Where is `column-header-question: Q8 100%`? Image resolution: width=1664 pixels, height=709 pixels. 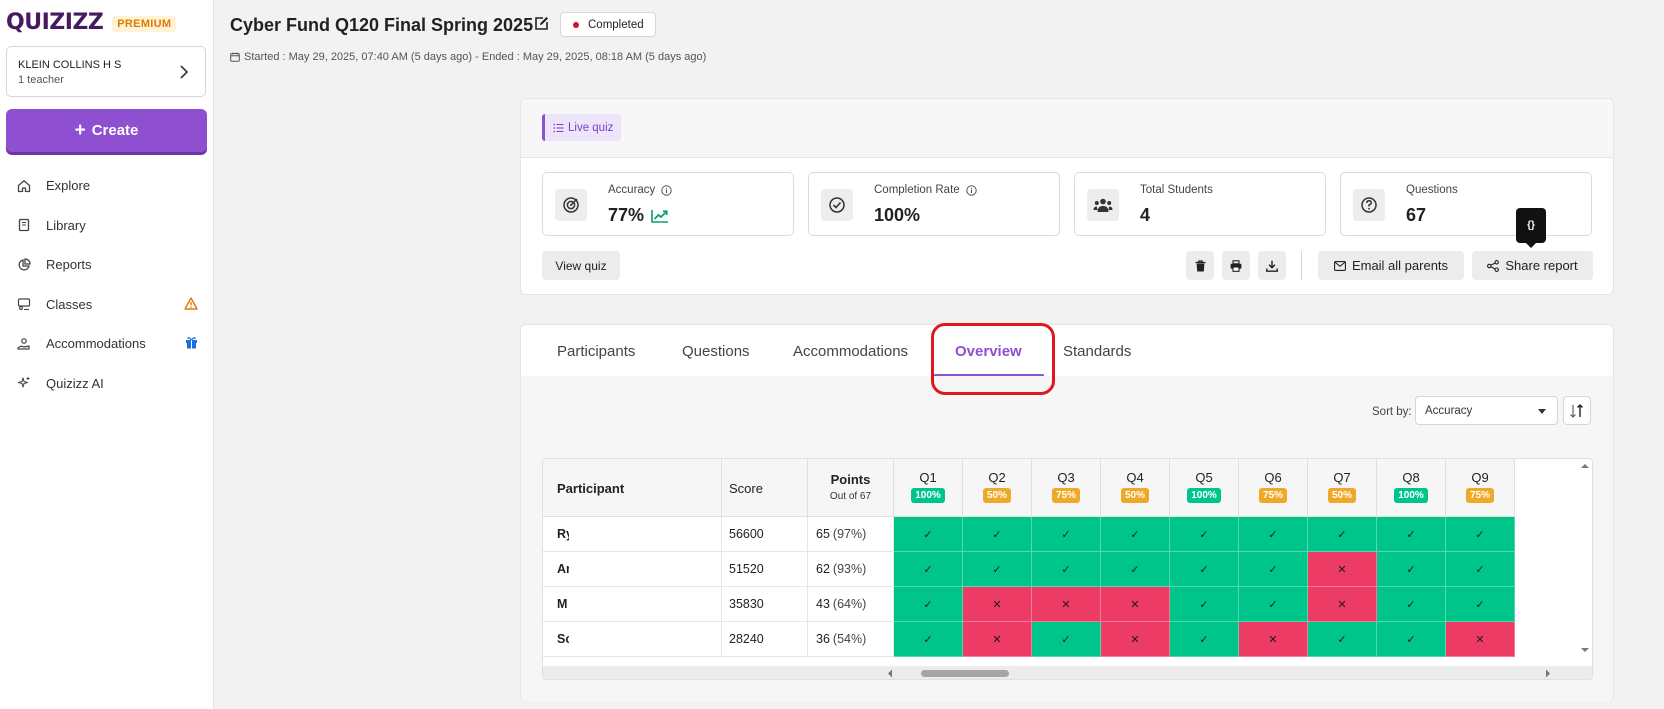
column-header-question: Q8 100% is located at coordinates (1411, 488).